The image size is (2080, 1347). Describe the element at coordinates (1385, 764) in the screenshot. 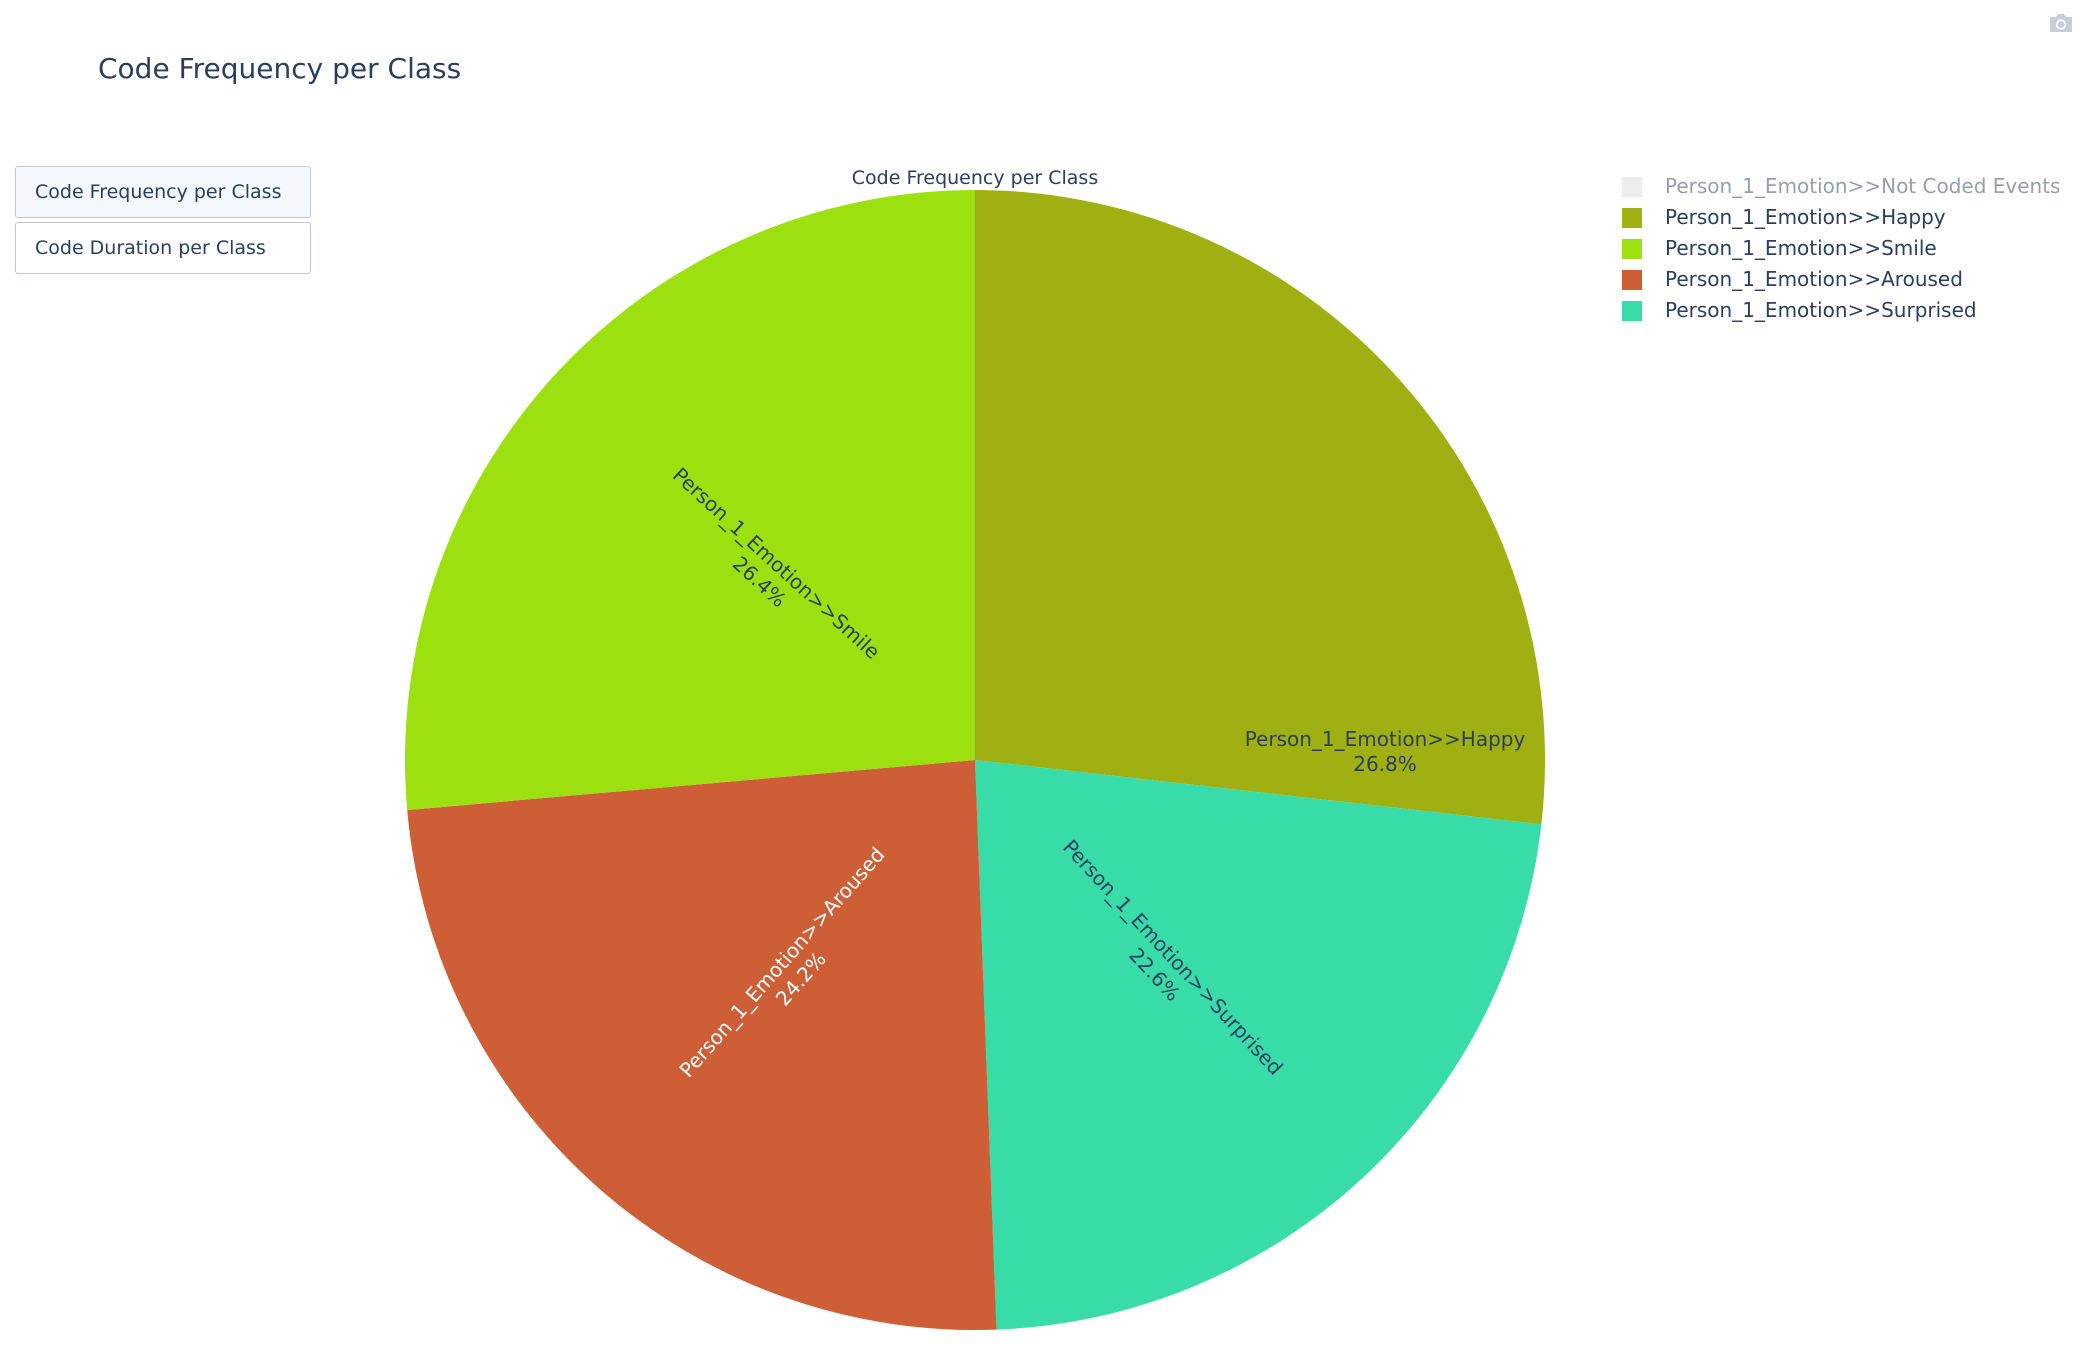

I see `slice-percent-0: 26.8%` at that location.